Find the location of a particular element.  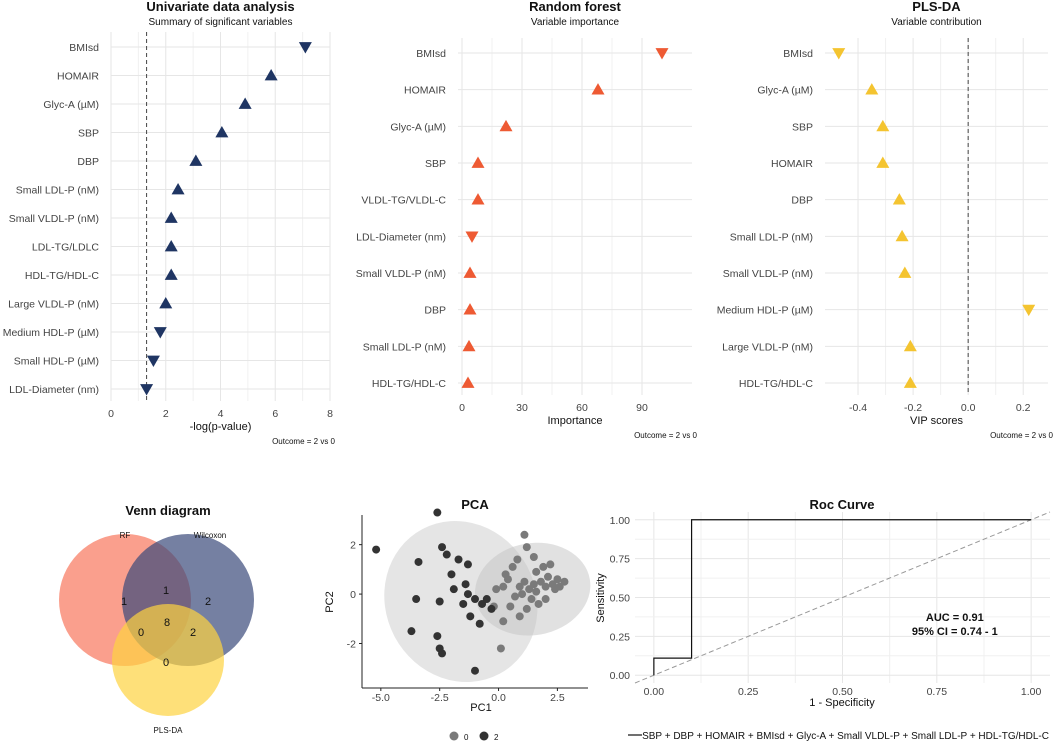

x-tick-label: 2 is located at coordinates (166, 414).